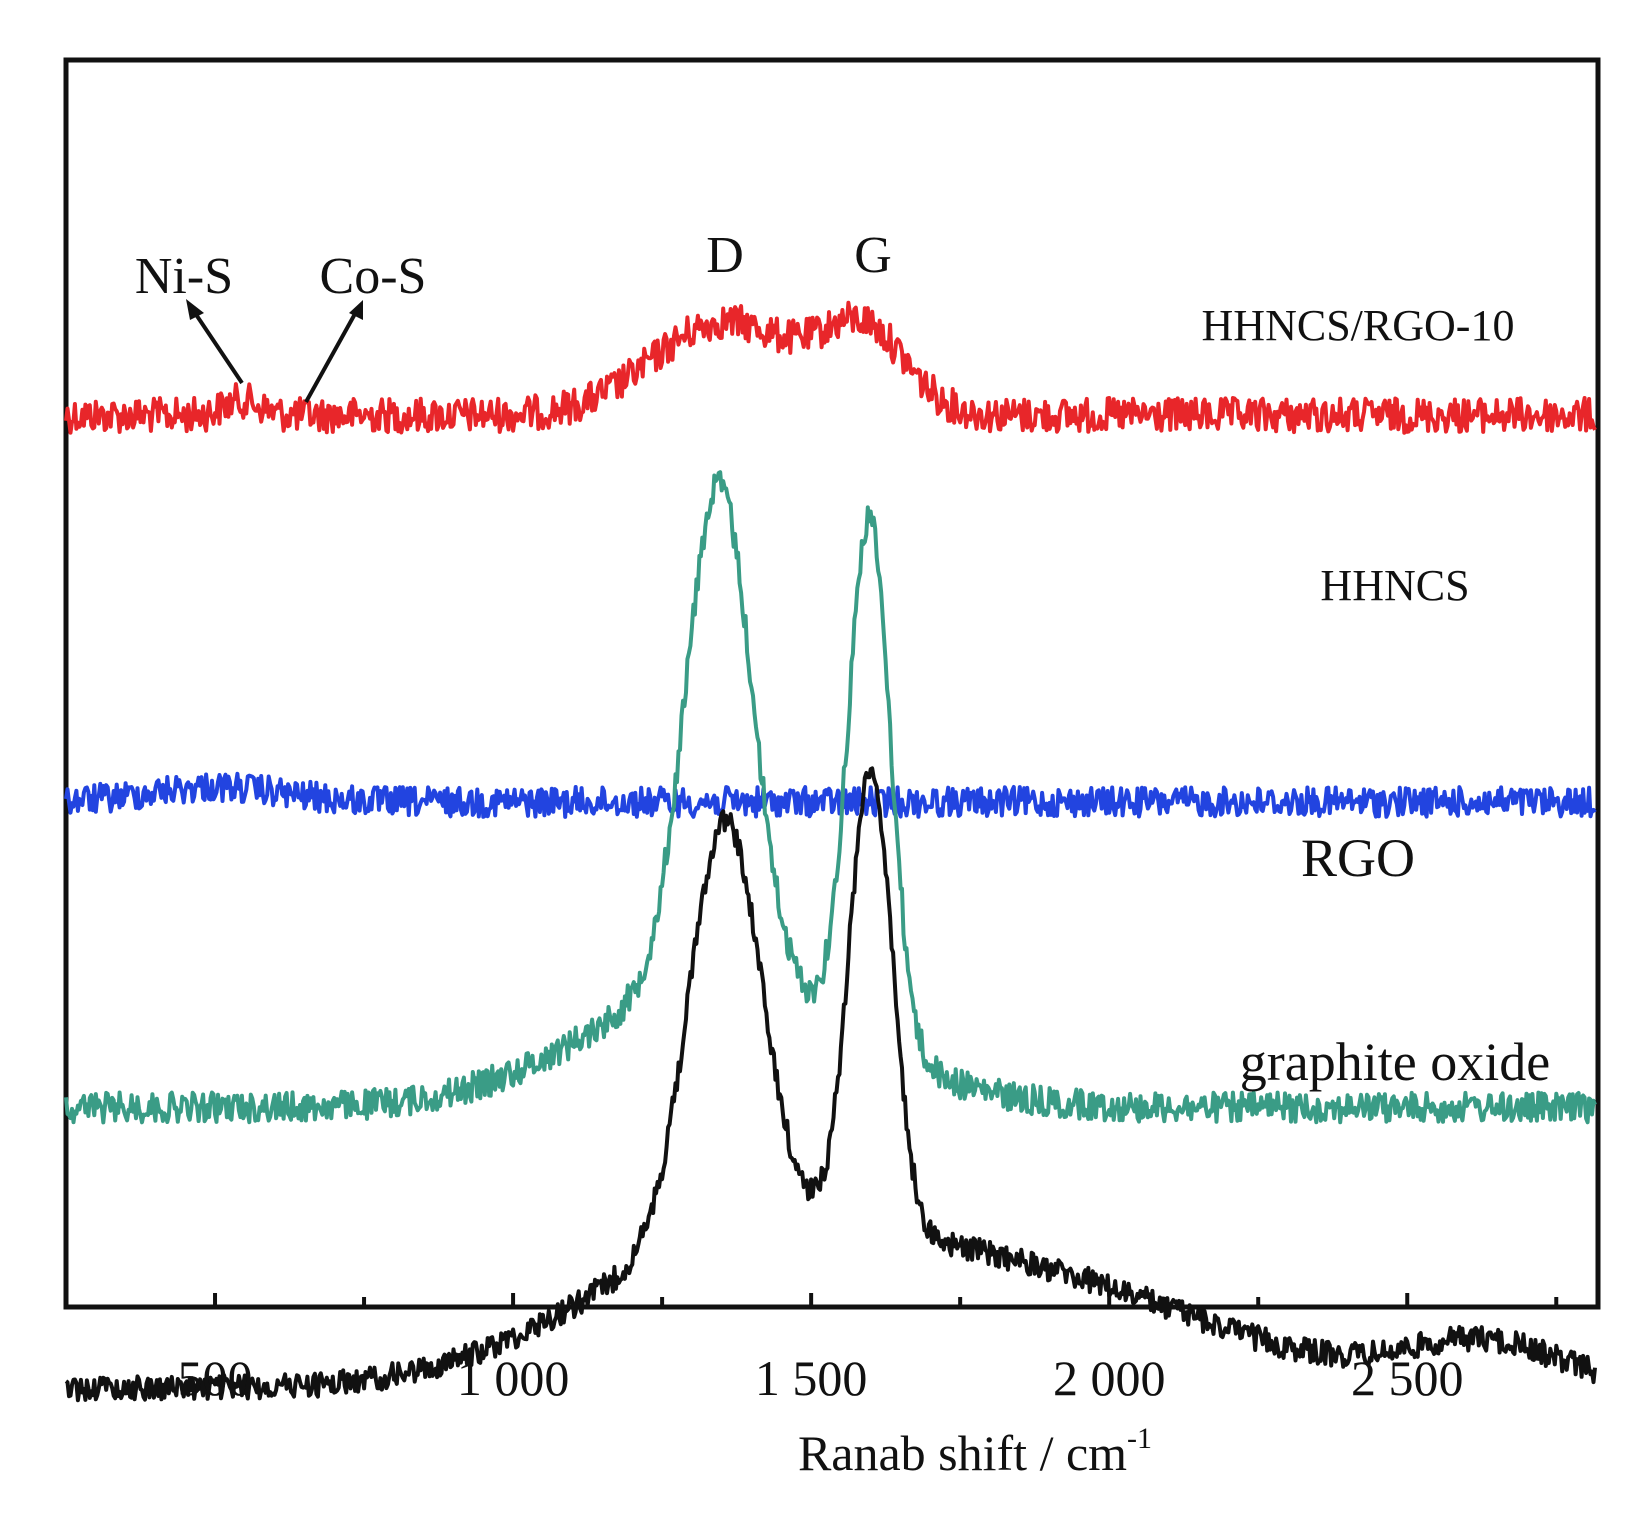  I want to click on x-axis-title-superscript: -1, so click(1139, 1438).